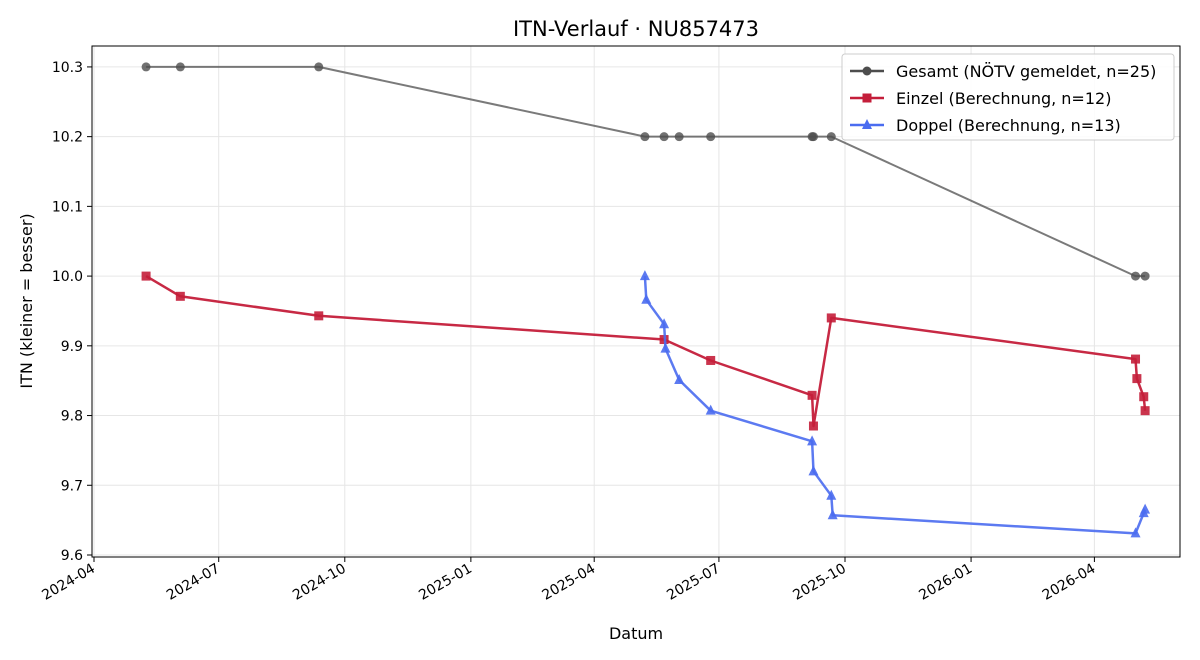 The image size is (1200, 660). I want to click on y-axis-label: ITN (kleiner = besser), so click(26, 300).